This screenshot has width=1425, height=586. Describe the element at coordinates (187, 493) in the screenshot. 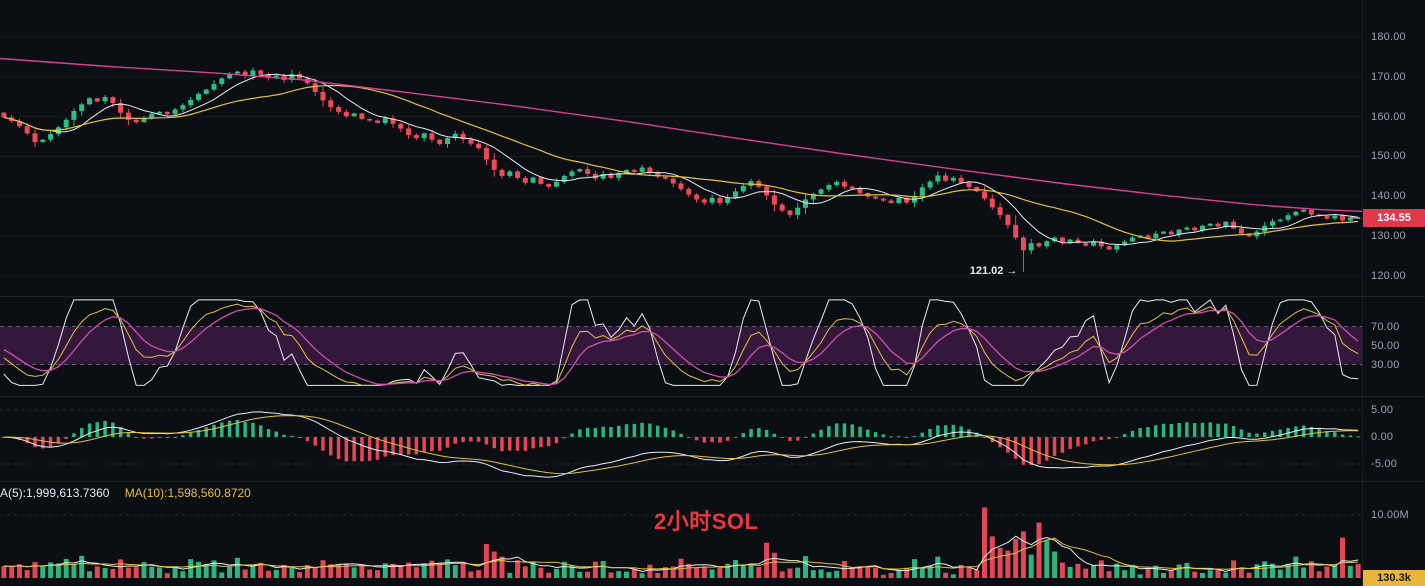

I see `volume-ma10-label: MA(10):1,598,560.8720` at that location.